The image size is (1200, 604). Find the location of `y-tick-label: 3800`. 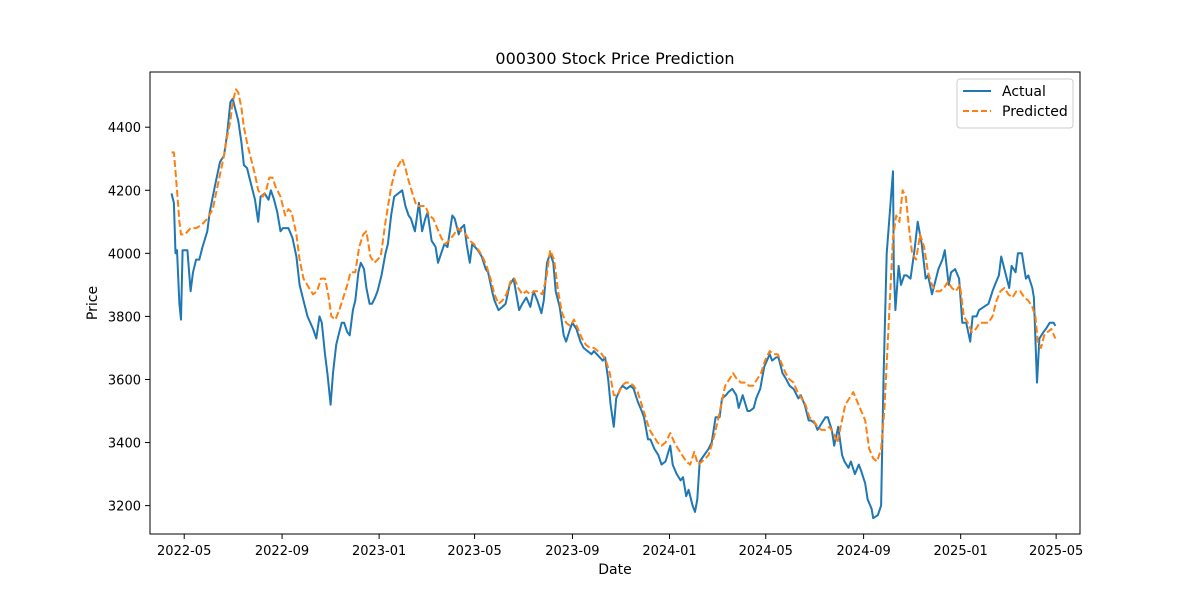

y-tick-label: 3800 is located at coordinates (124, 317).